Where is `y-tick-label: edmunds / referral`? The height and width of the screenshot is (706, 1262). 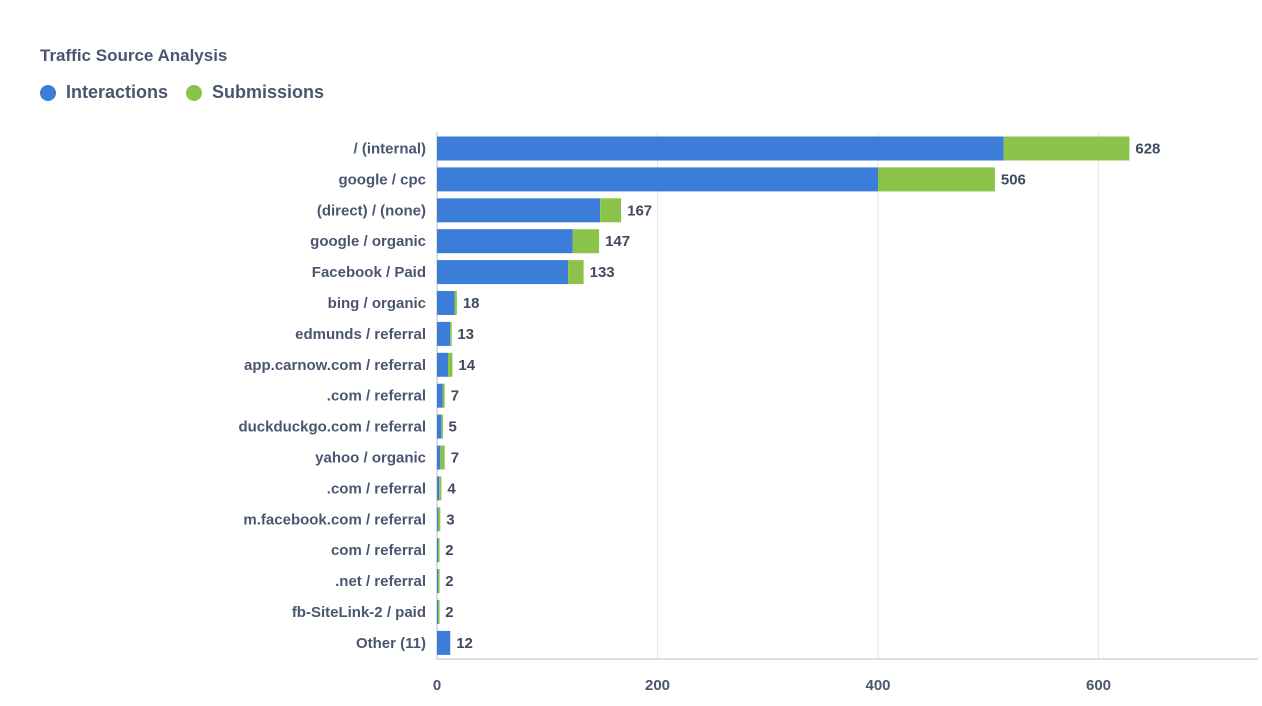 y-tick-label: edmunds / referral is located at coordinates (360, 334).